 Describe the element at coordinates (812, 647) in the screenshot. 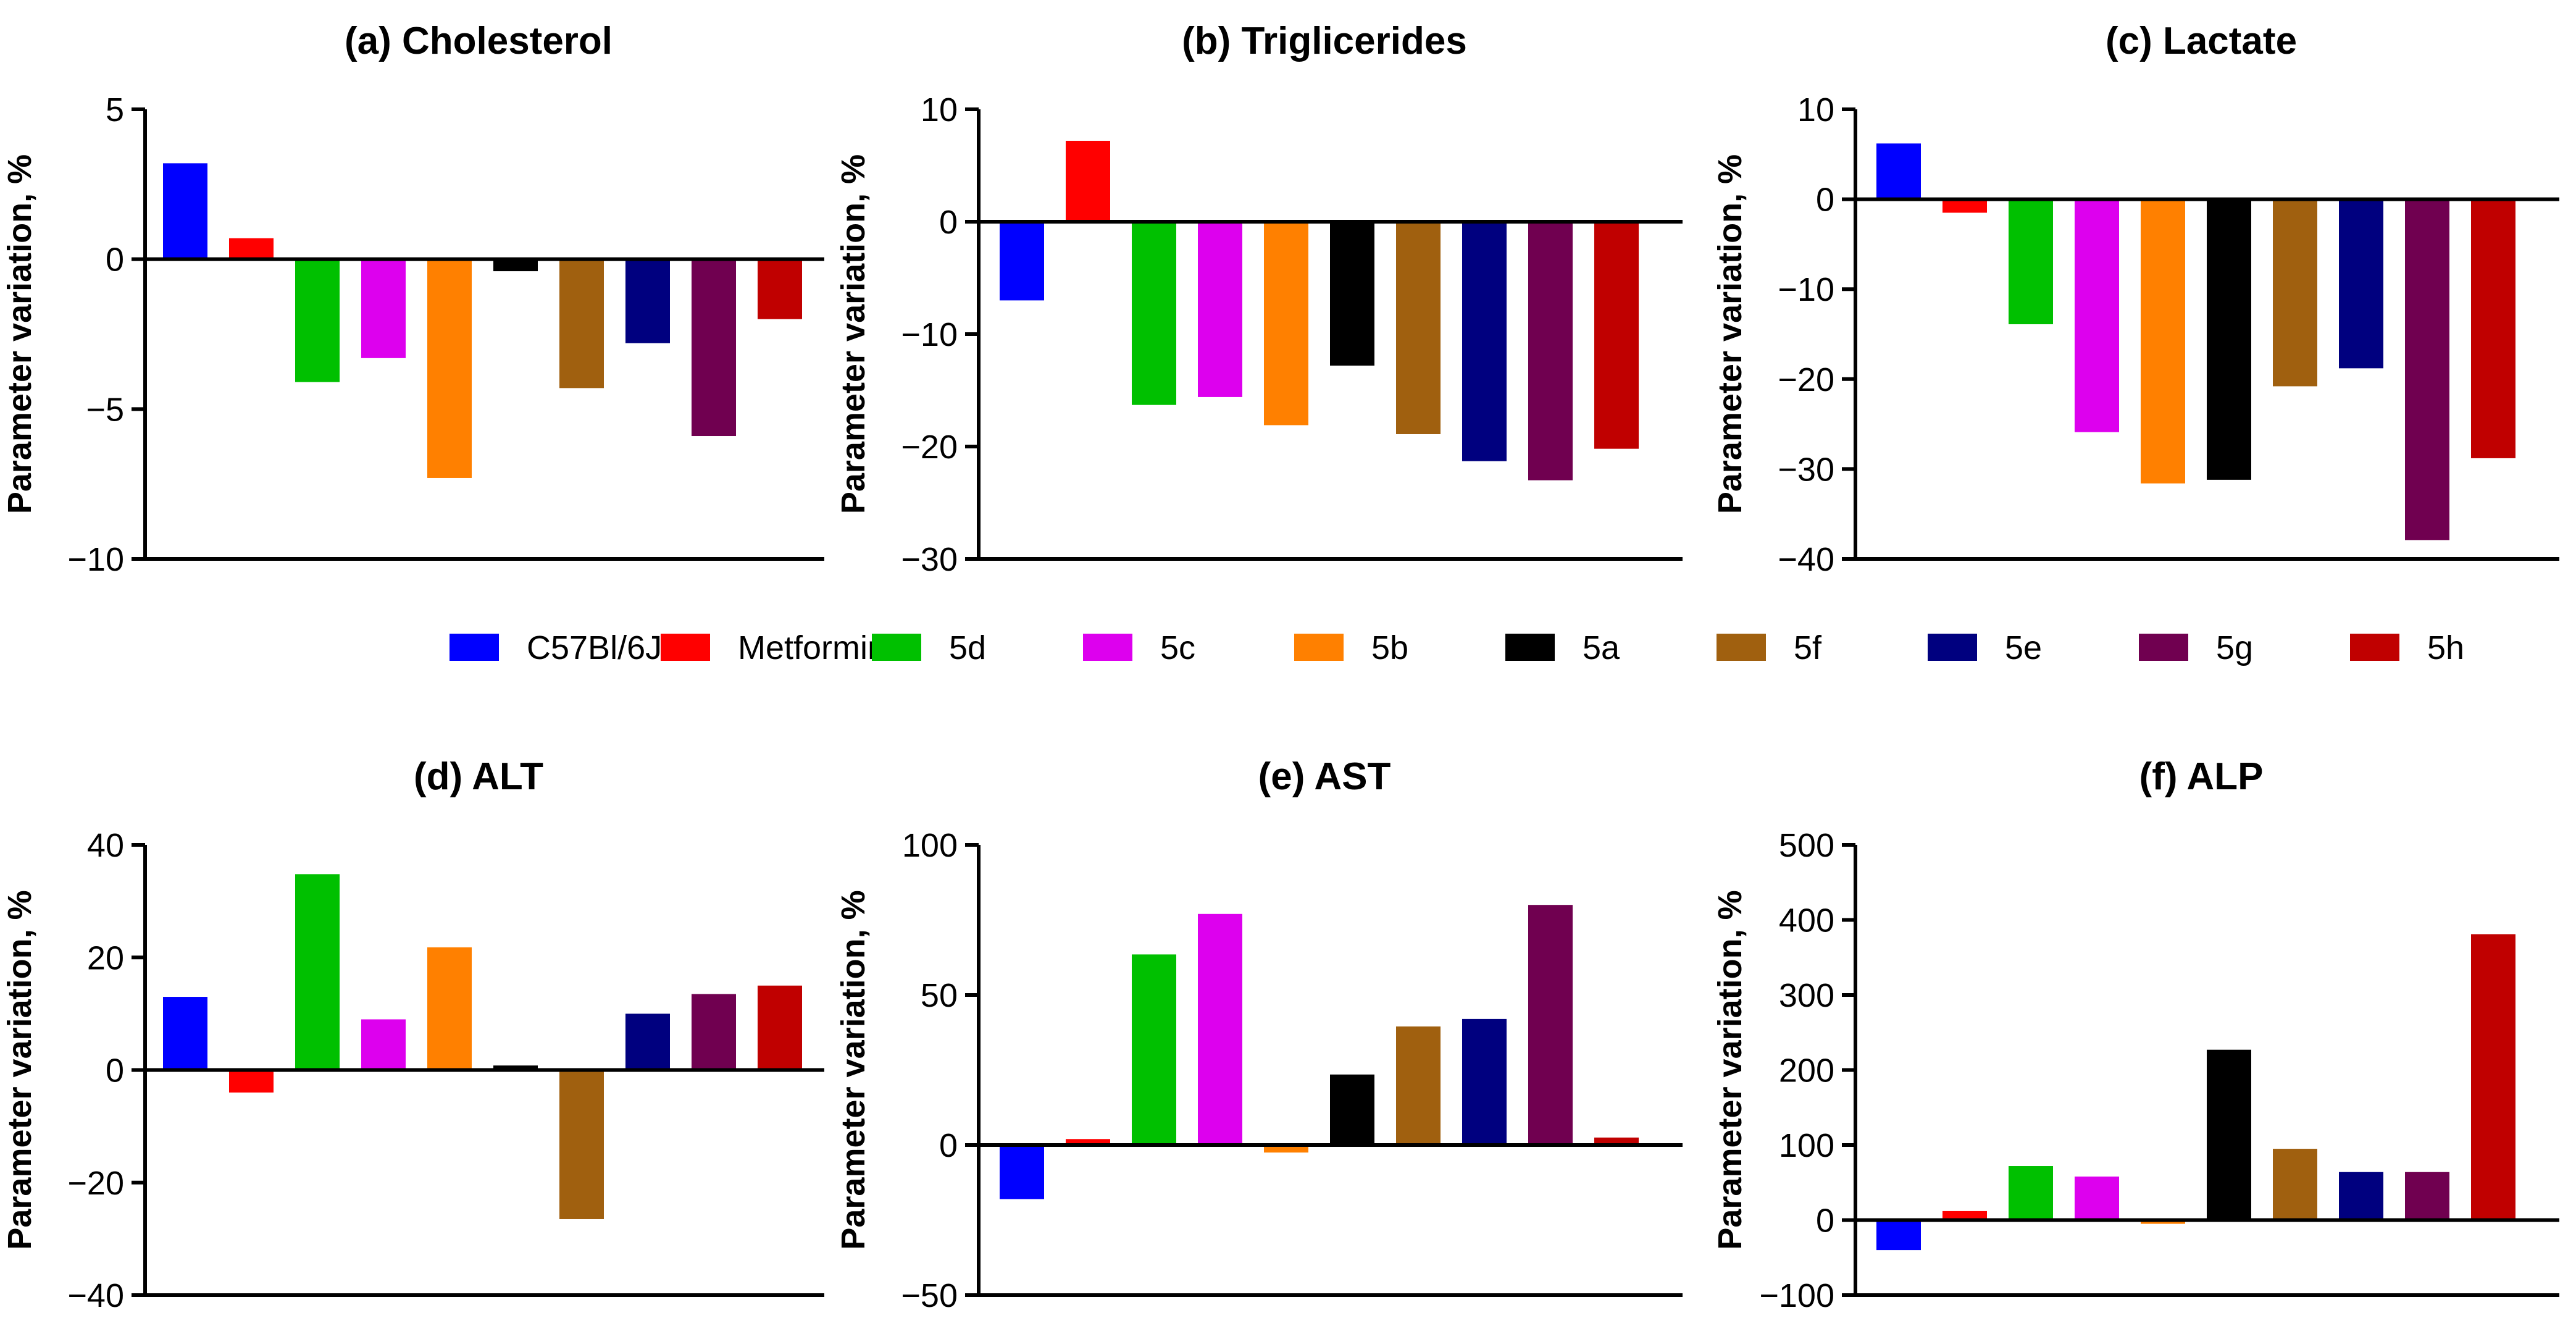

I see `legend-label: Metformin` at that location.